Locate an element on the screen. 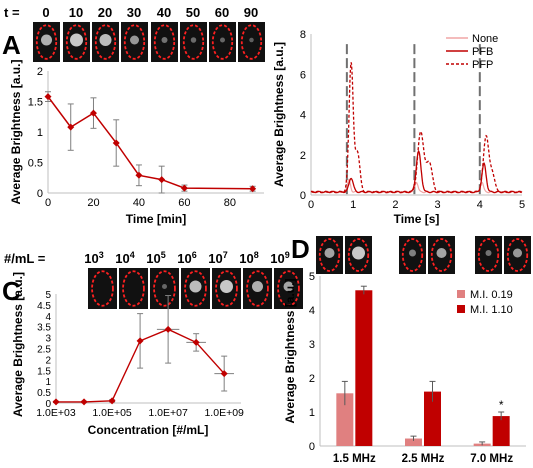  time-label: 90 is located at coordinates (251, 12).